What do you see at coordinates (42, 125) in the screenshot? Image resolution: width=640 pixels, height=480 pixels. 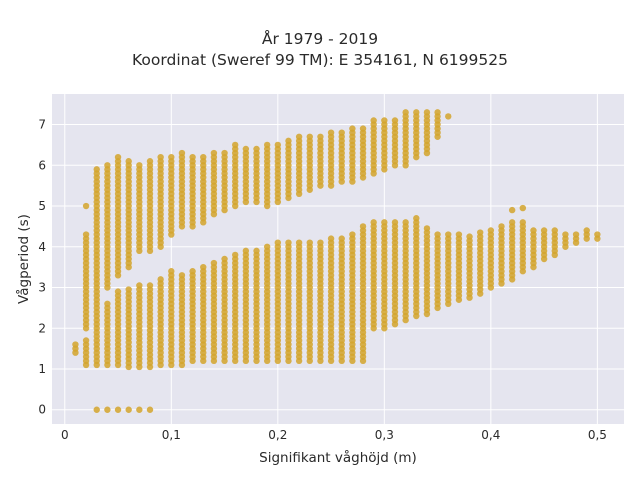 I see `y-tick-label: 7` at bounding box center [42, 125].